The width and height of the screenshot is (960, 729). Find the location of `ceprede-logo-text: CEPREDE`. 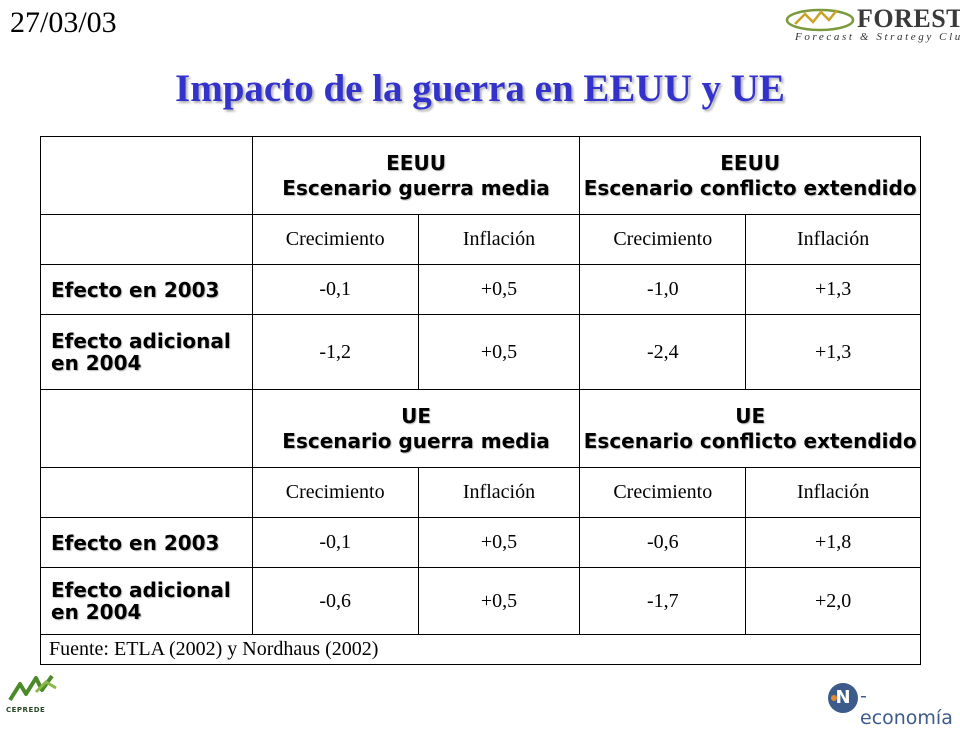

ceprede-logo-text: CEPREDE is located at coordinates (26, 710).